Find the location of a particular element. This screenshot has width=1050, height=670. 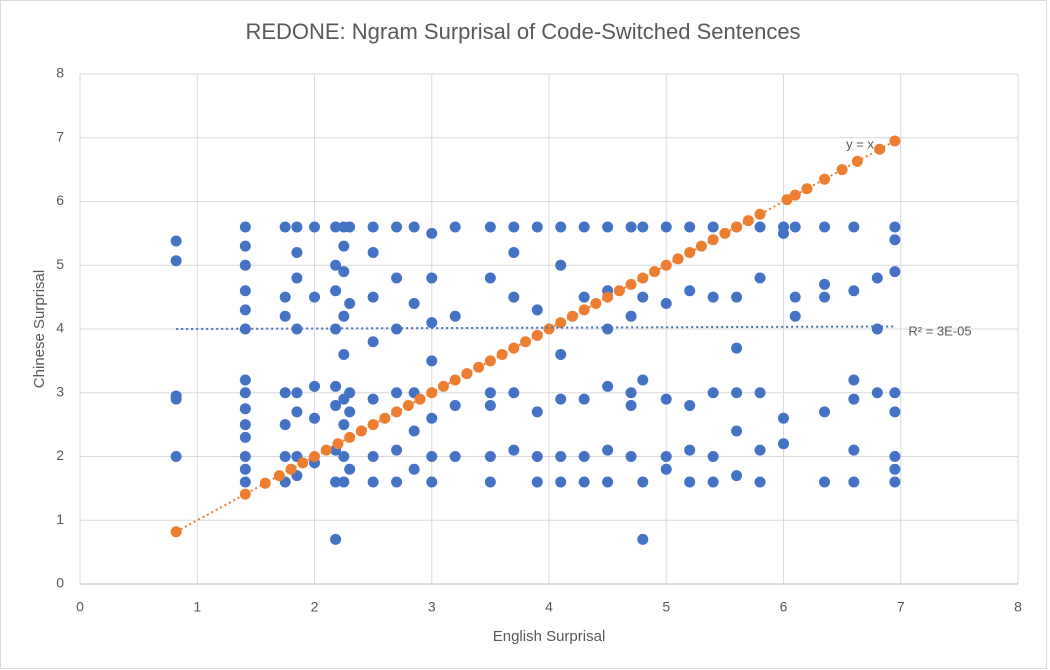

x-tick-label: 3 is located at coordinates (432, 607).